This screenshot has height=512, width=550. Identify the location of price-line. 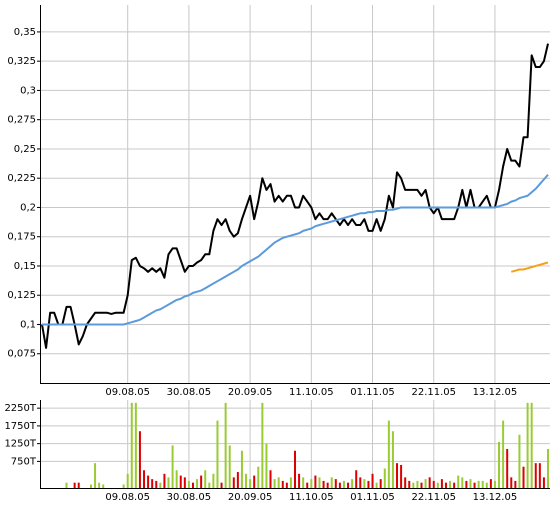
(529, 267).